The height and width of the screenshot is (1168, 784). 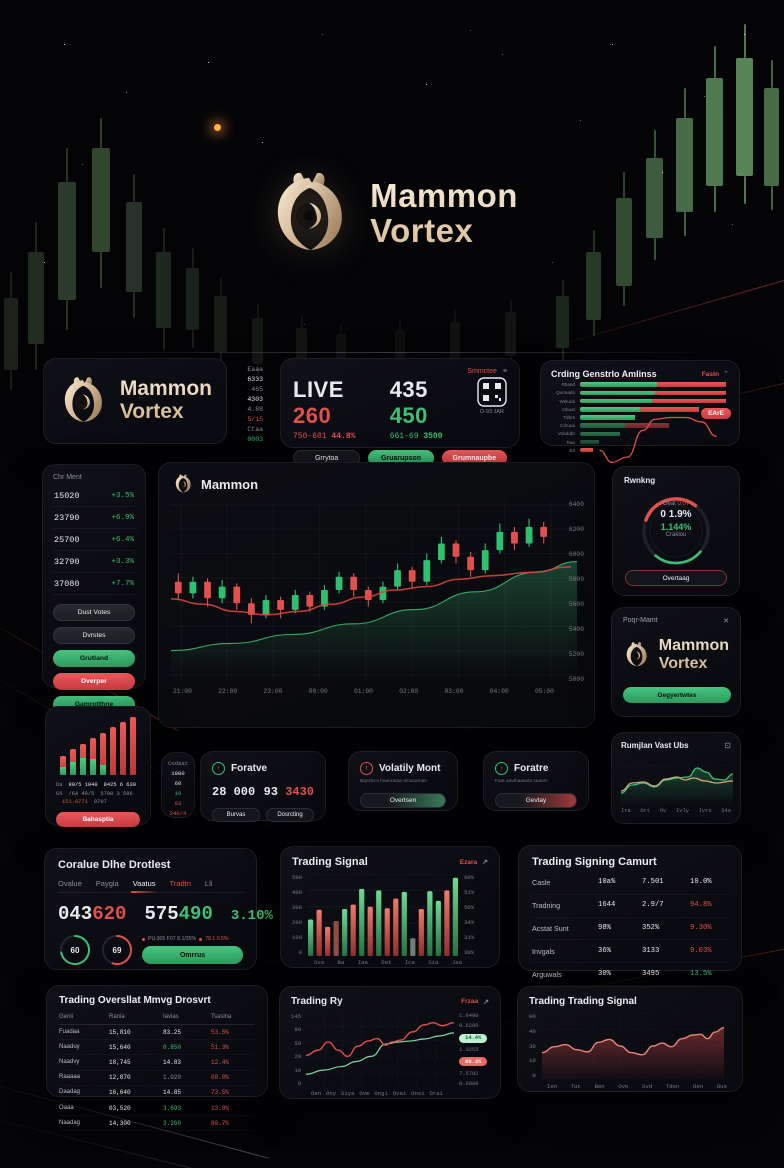 What do you see at coordinates (623, 1086) in the screenshot?
I see `x-axis-label: Ovo` at bounding box center [623, 1086].